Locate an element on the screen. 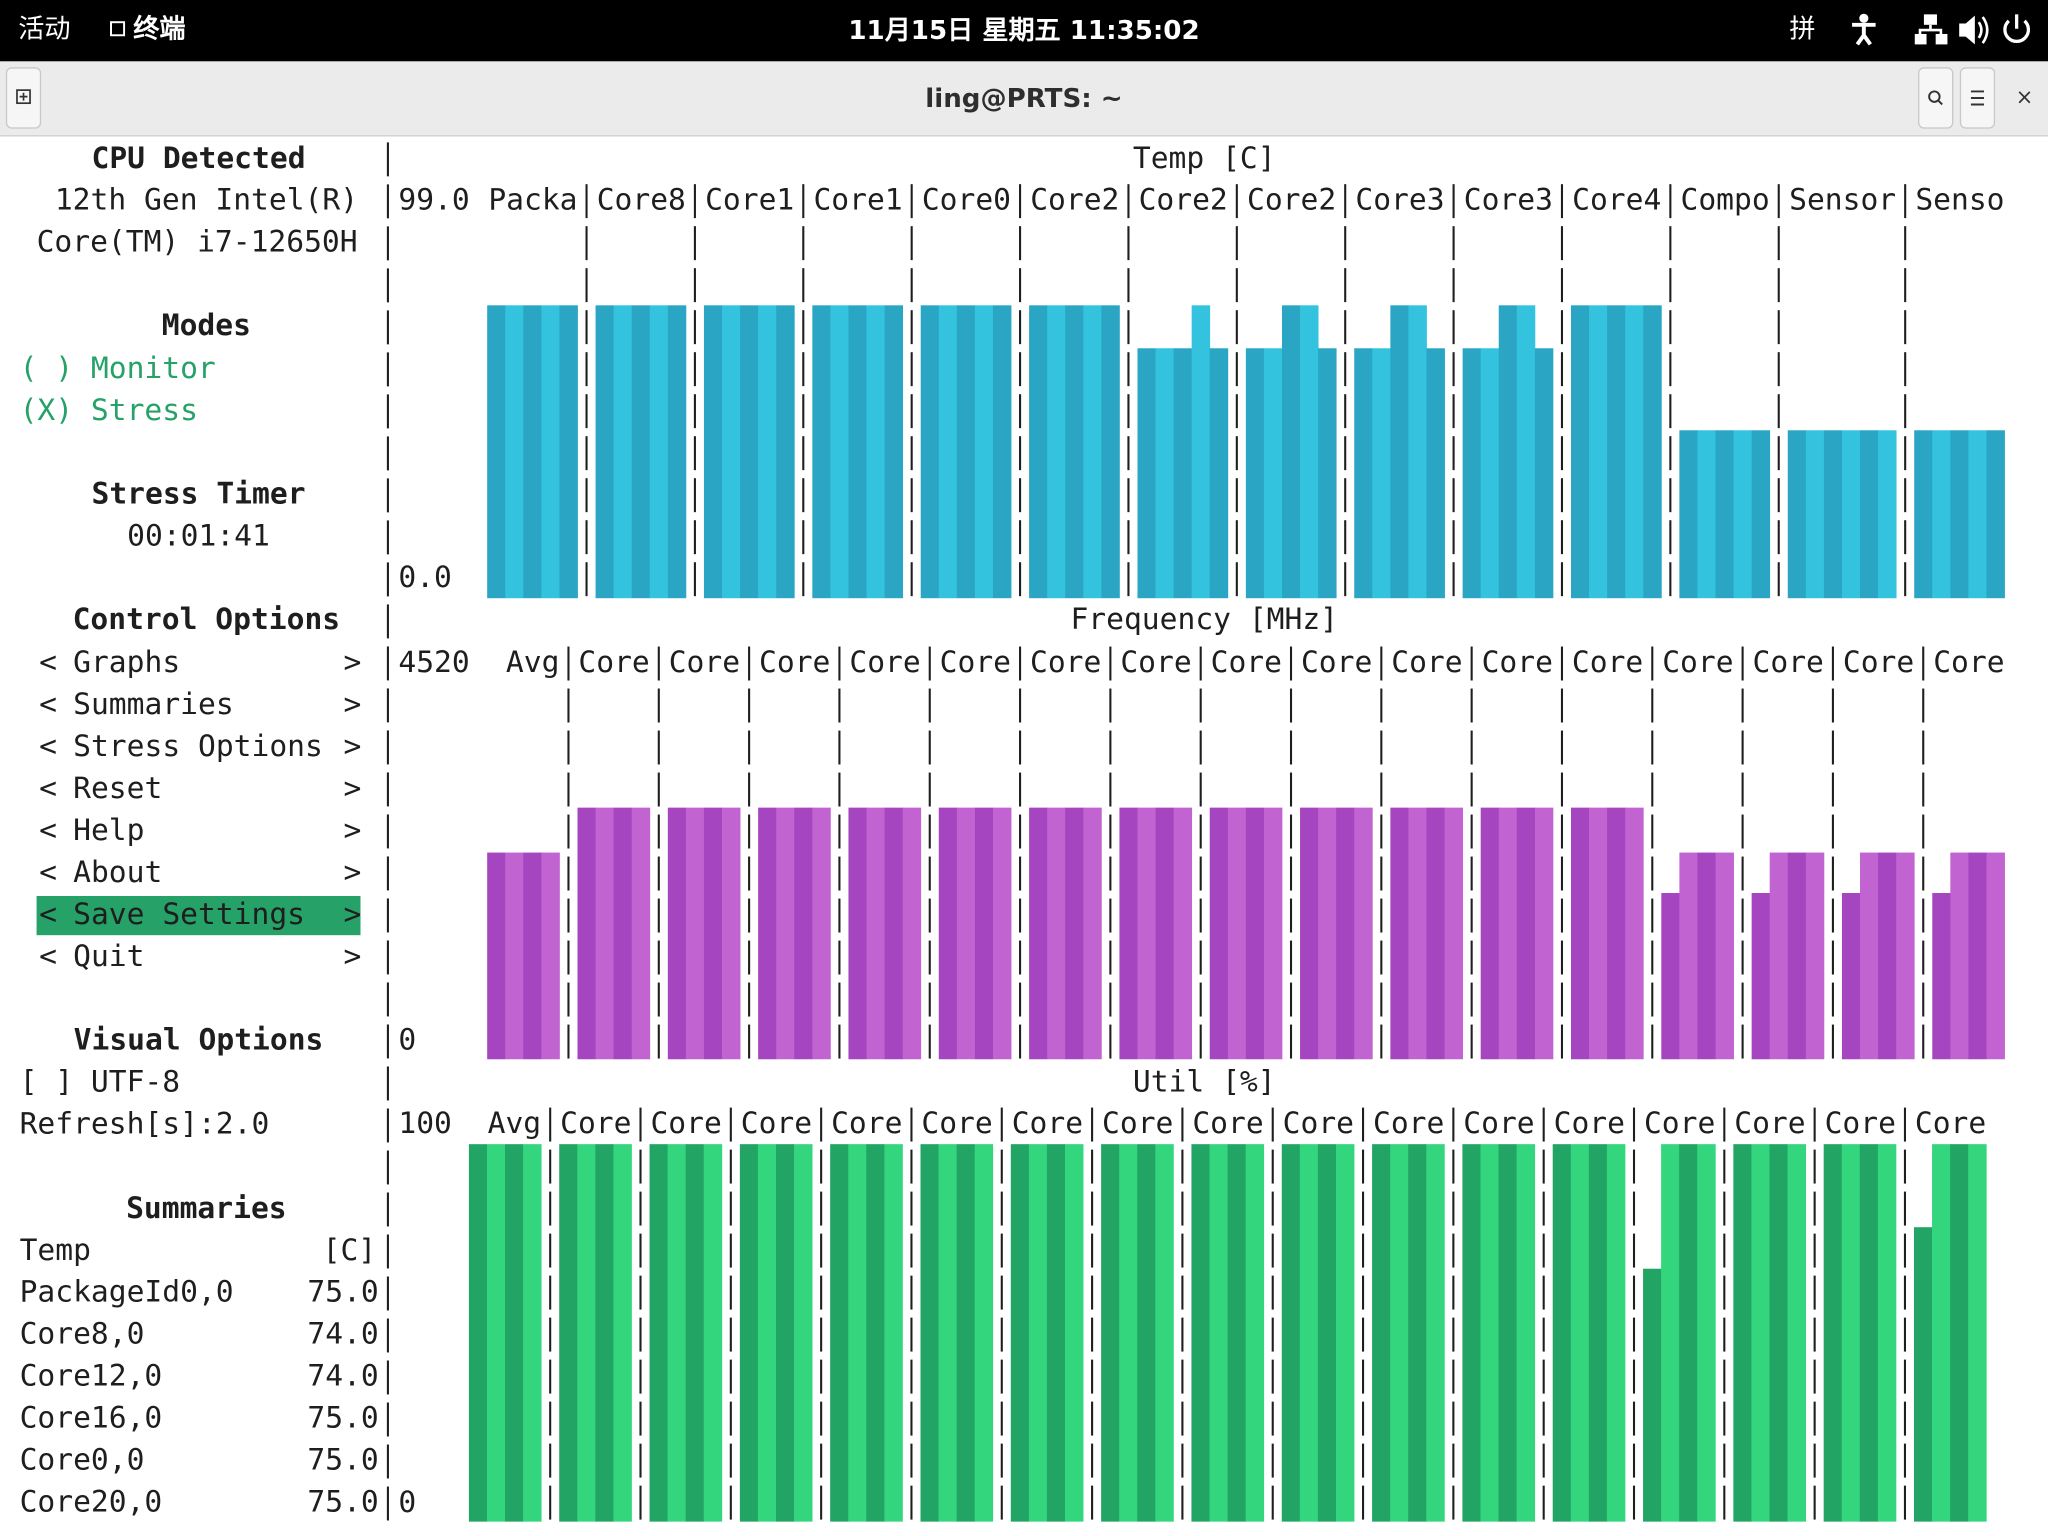  graph-title: Temp [C] is located at coordinates (1204, 157).